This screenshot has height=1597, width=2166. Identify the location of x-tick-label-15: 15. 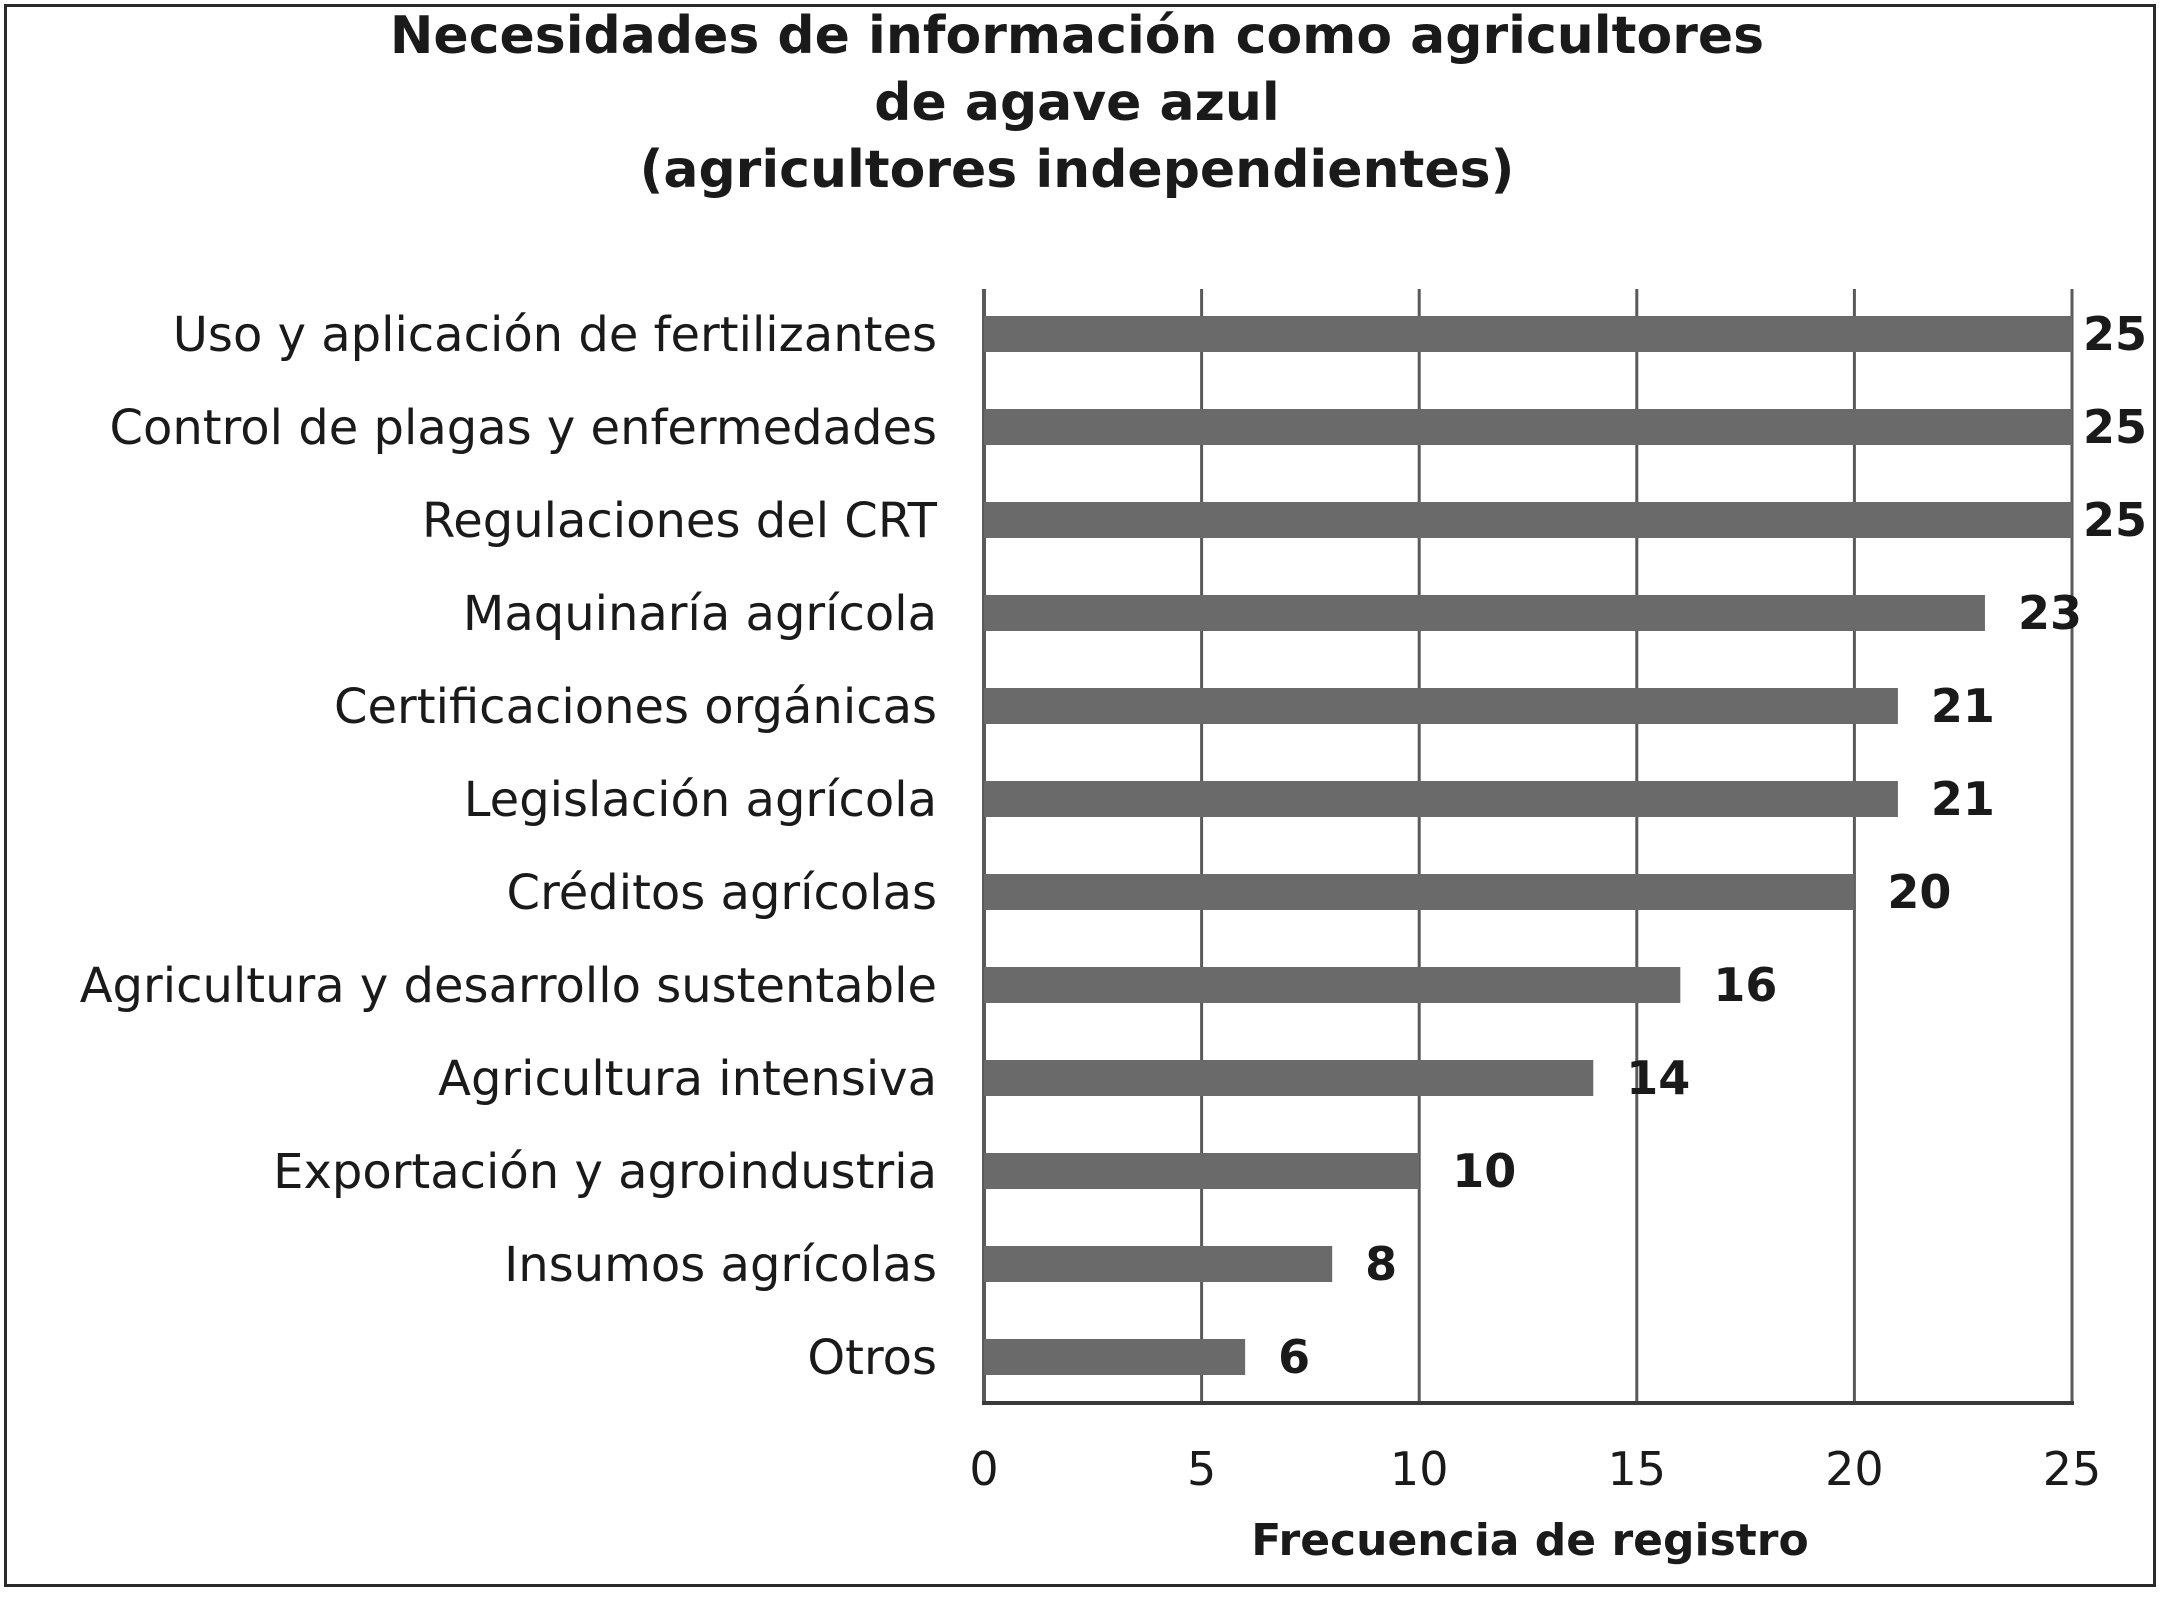
(1637, 1469).